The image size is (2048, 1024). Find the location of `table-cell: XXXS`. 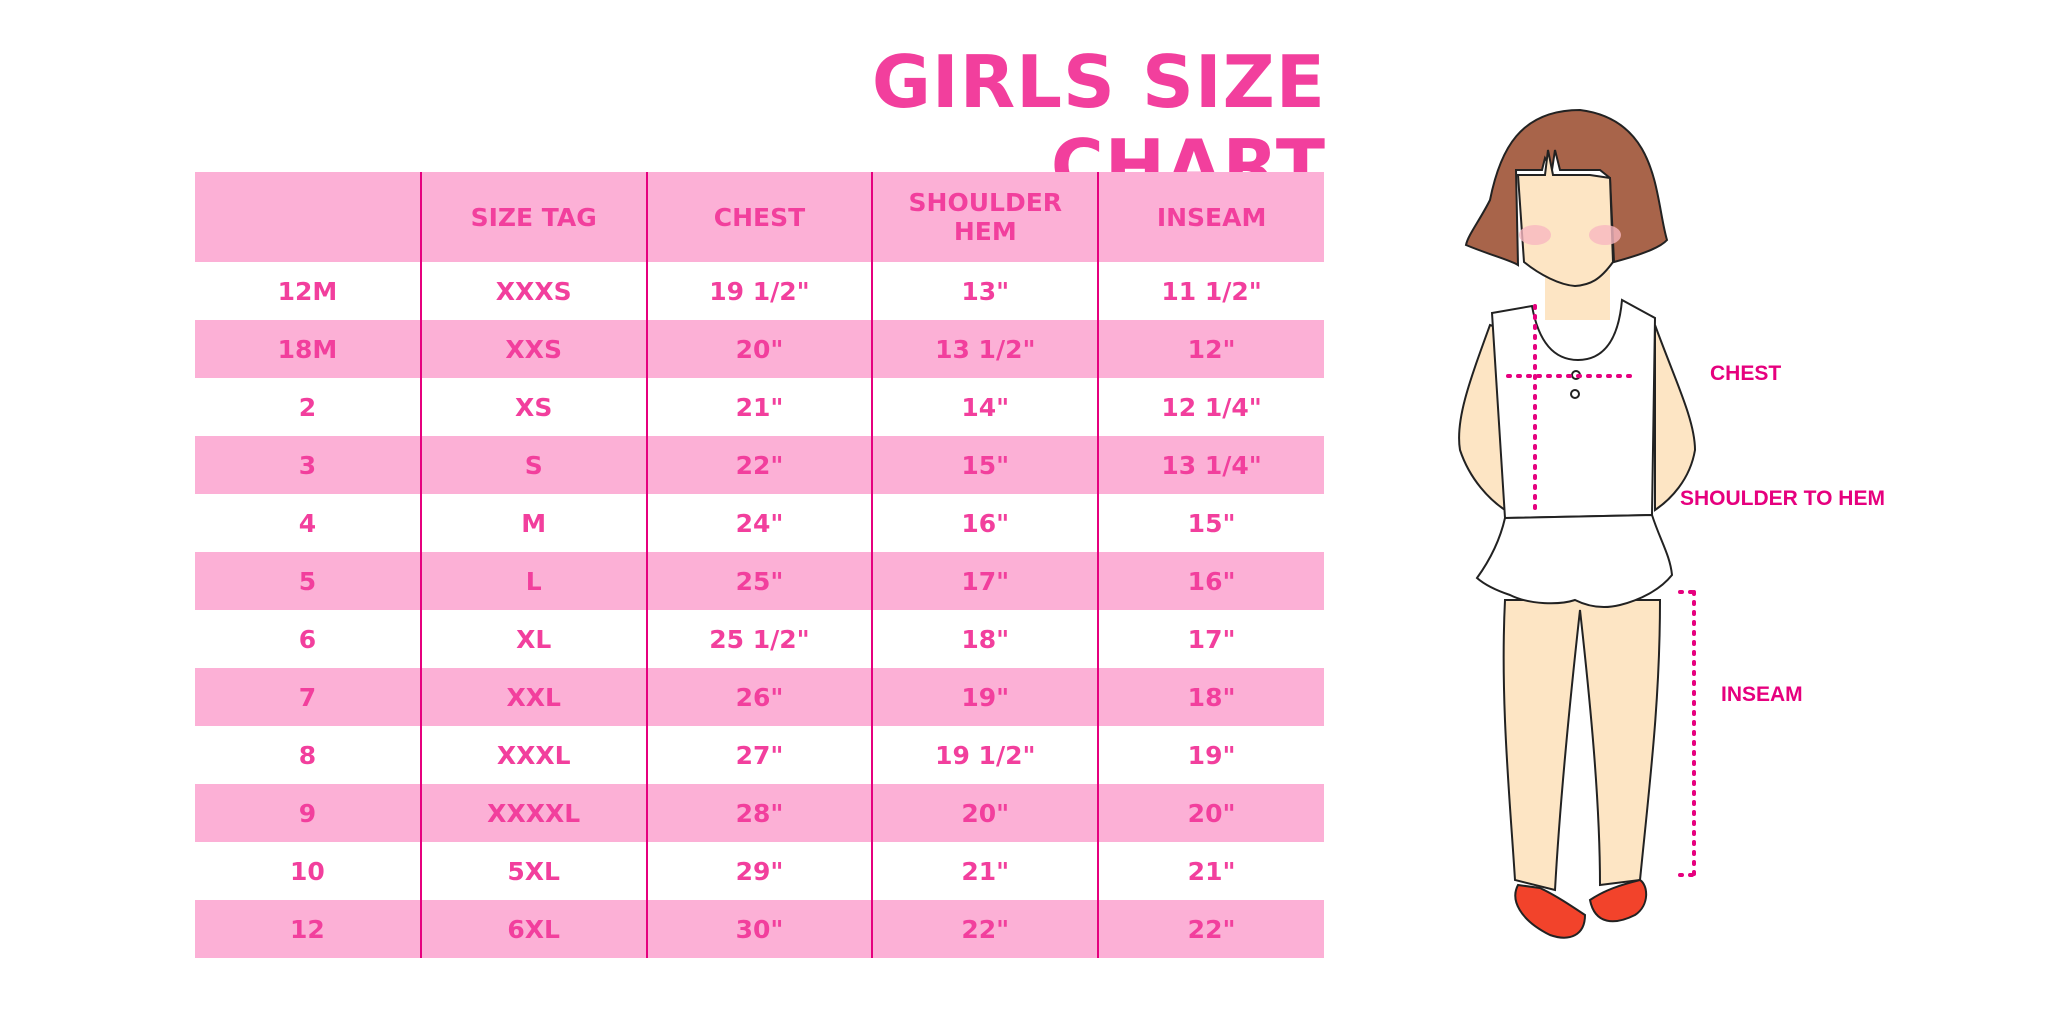

table-cell: XXXS is located at coordinates (533, 291).